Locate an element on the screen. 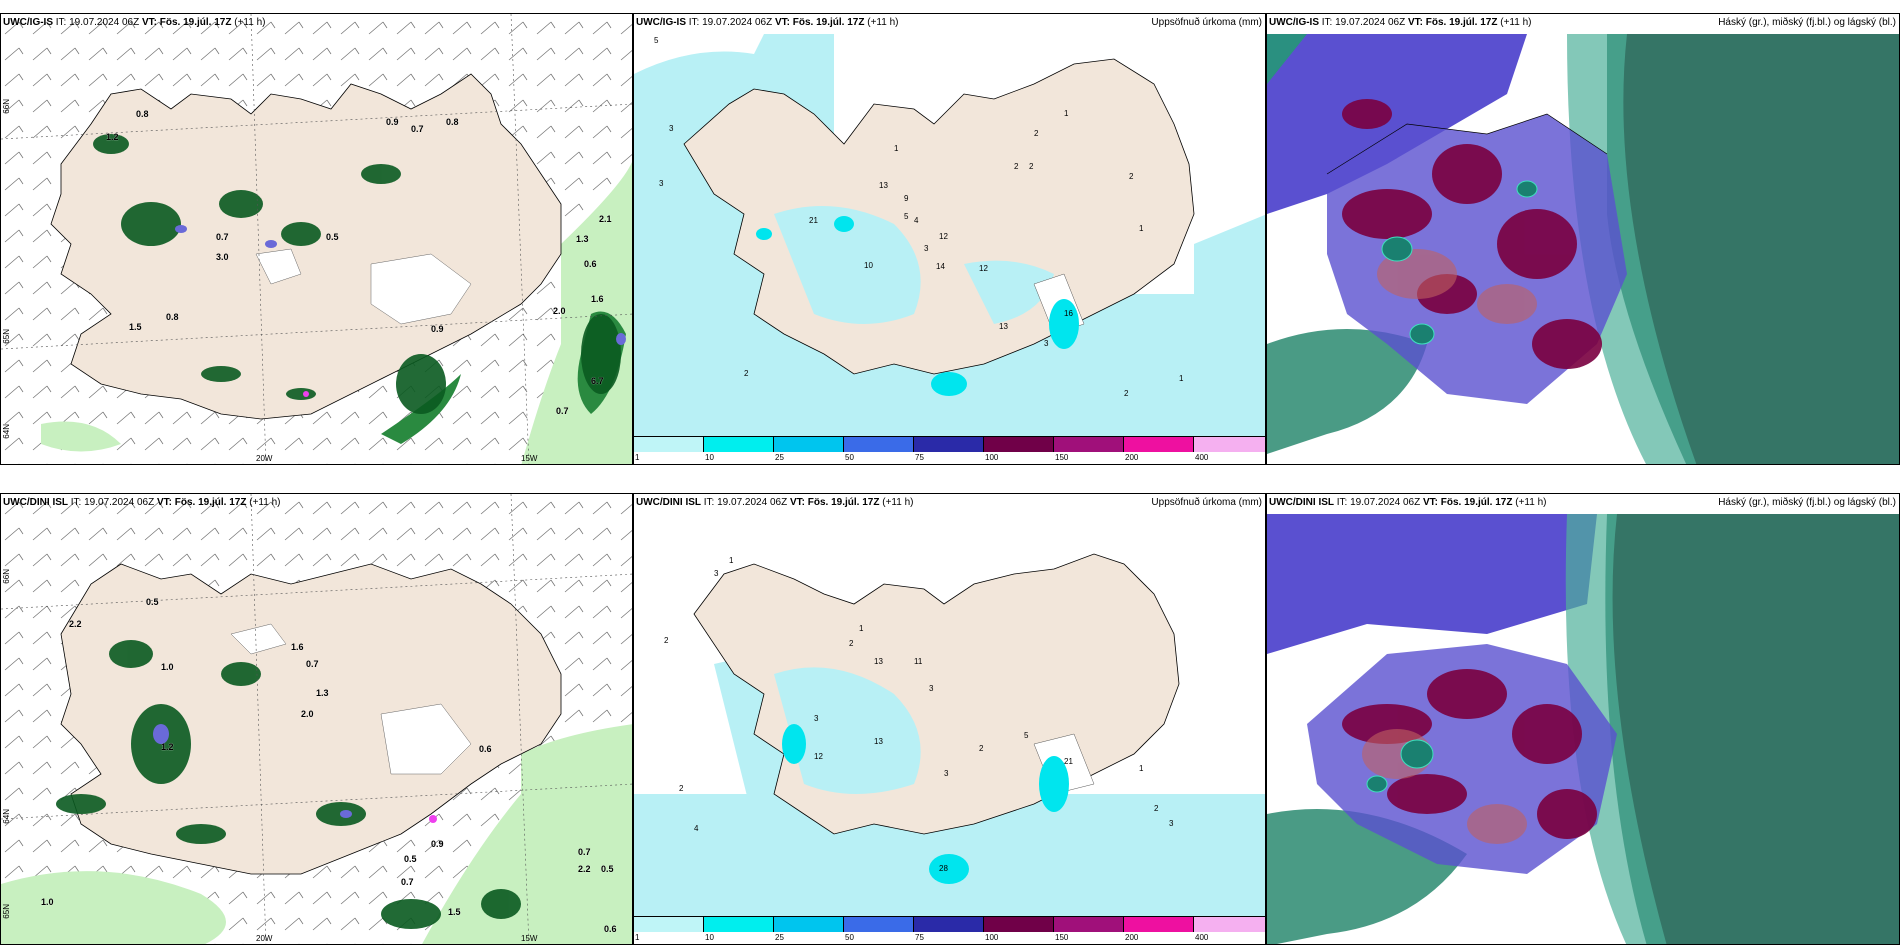  precip-value: 5 is located at coordinates (906, 216).